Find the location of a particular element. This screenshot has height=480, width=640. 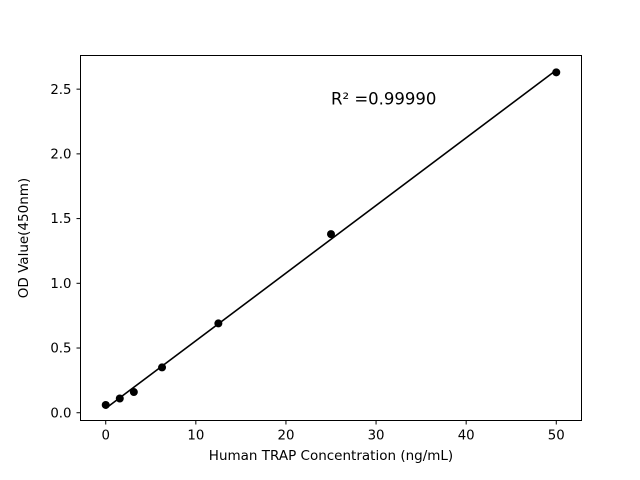

x-tick-label: 10 is located at coordinates (195, 436).